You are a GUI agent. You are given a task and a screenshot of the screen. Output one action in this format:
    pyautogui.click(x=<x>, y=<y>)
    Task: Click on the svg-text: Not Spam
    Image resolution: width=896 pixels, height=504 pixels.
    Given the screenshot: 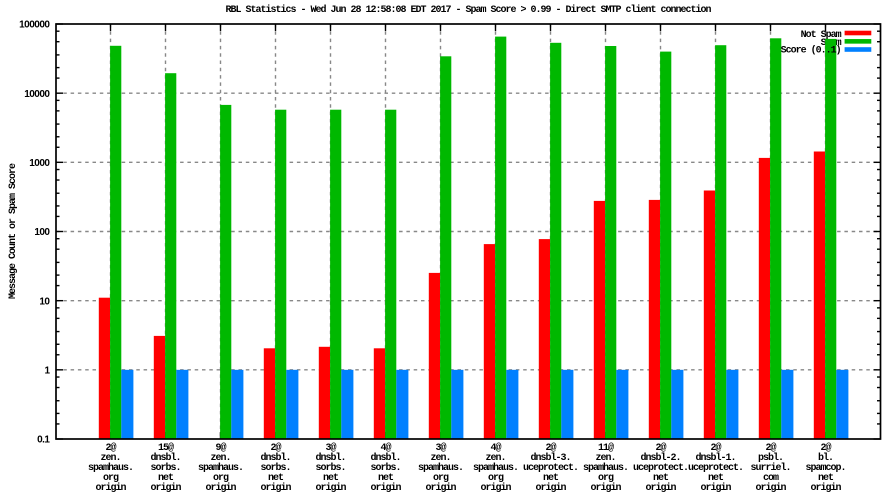 What is the action you would take?
    pyautogui.click(x=821, y=35)
    